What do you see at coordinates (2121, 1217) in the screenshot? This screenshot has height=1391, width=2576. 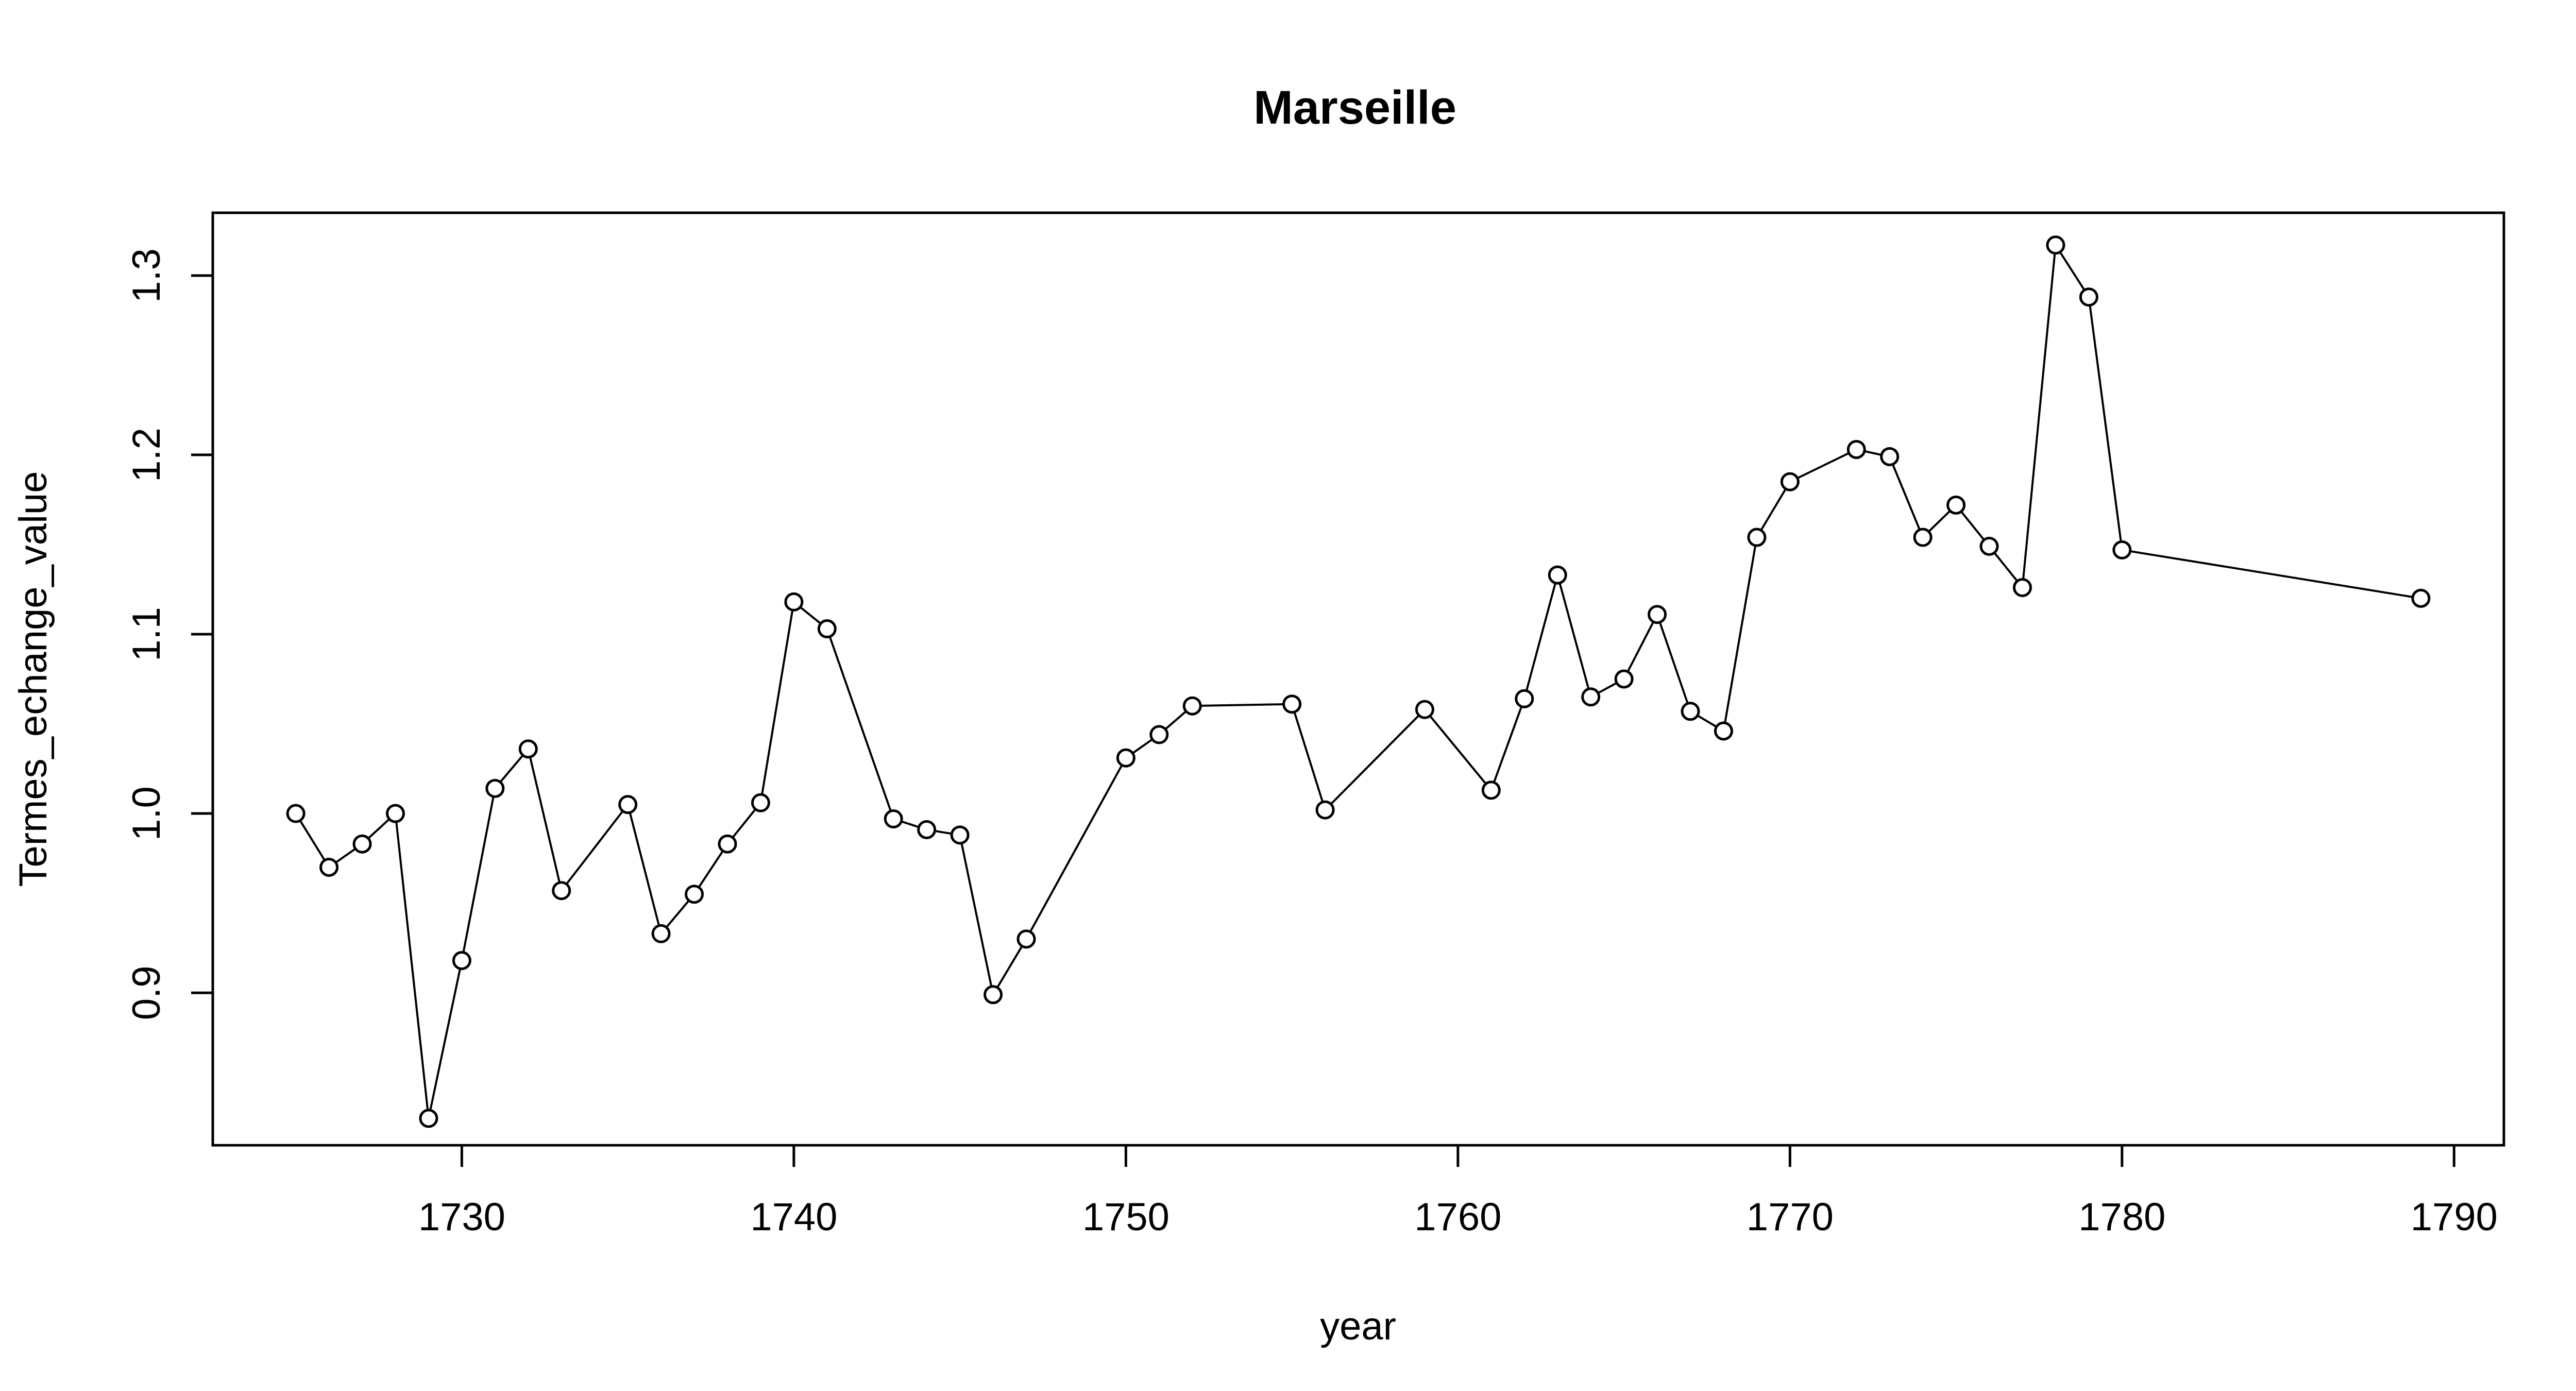 I see `x-tick-label: 1780` at bounding box center [2121, 1217].